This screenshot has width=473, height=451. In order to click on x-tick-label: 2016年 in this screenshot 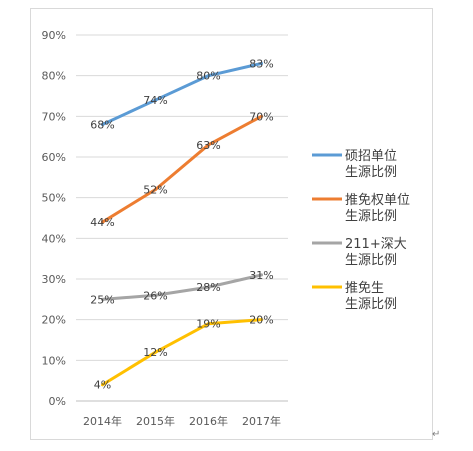, I will do `click(208, 421)`.